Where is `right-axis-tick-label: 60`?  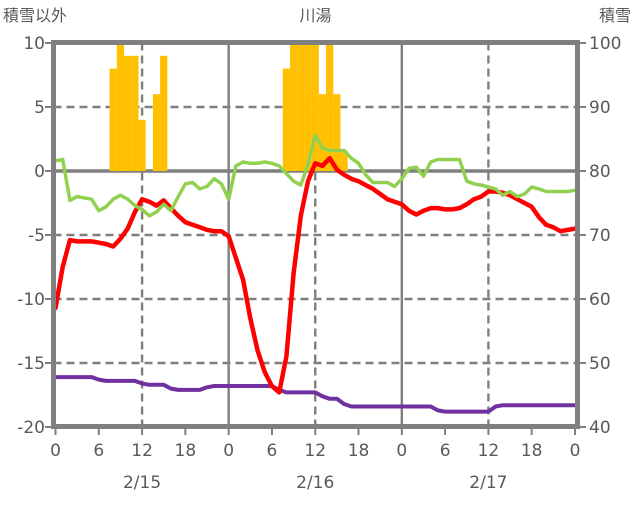
right-axis-tick-label: 60 is located at coordinates (600, 300).